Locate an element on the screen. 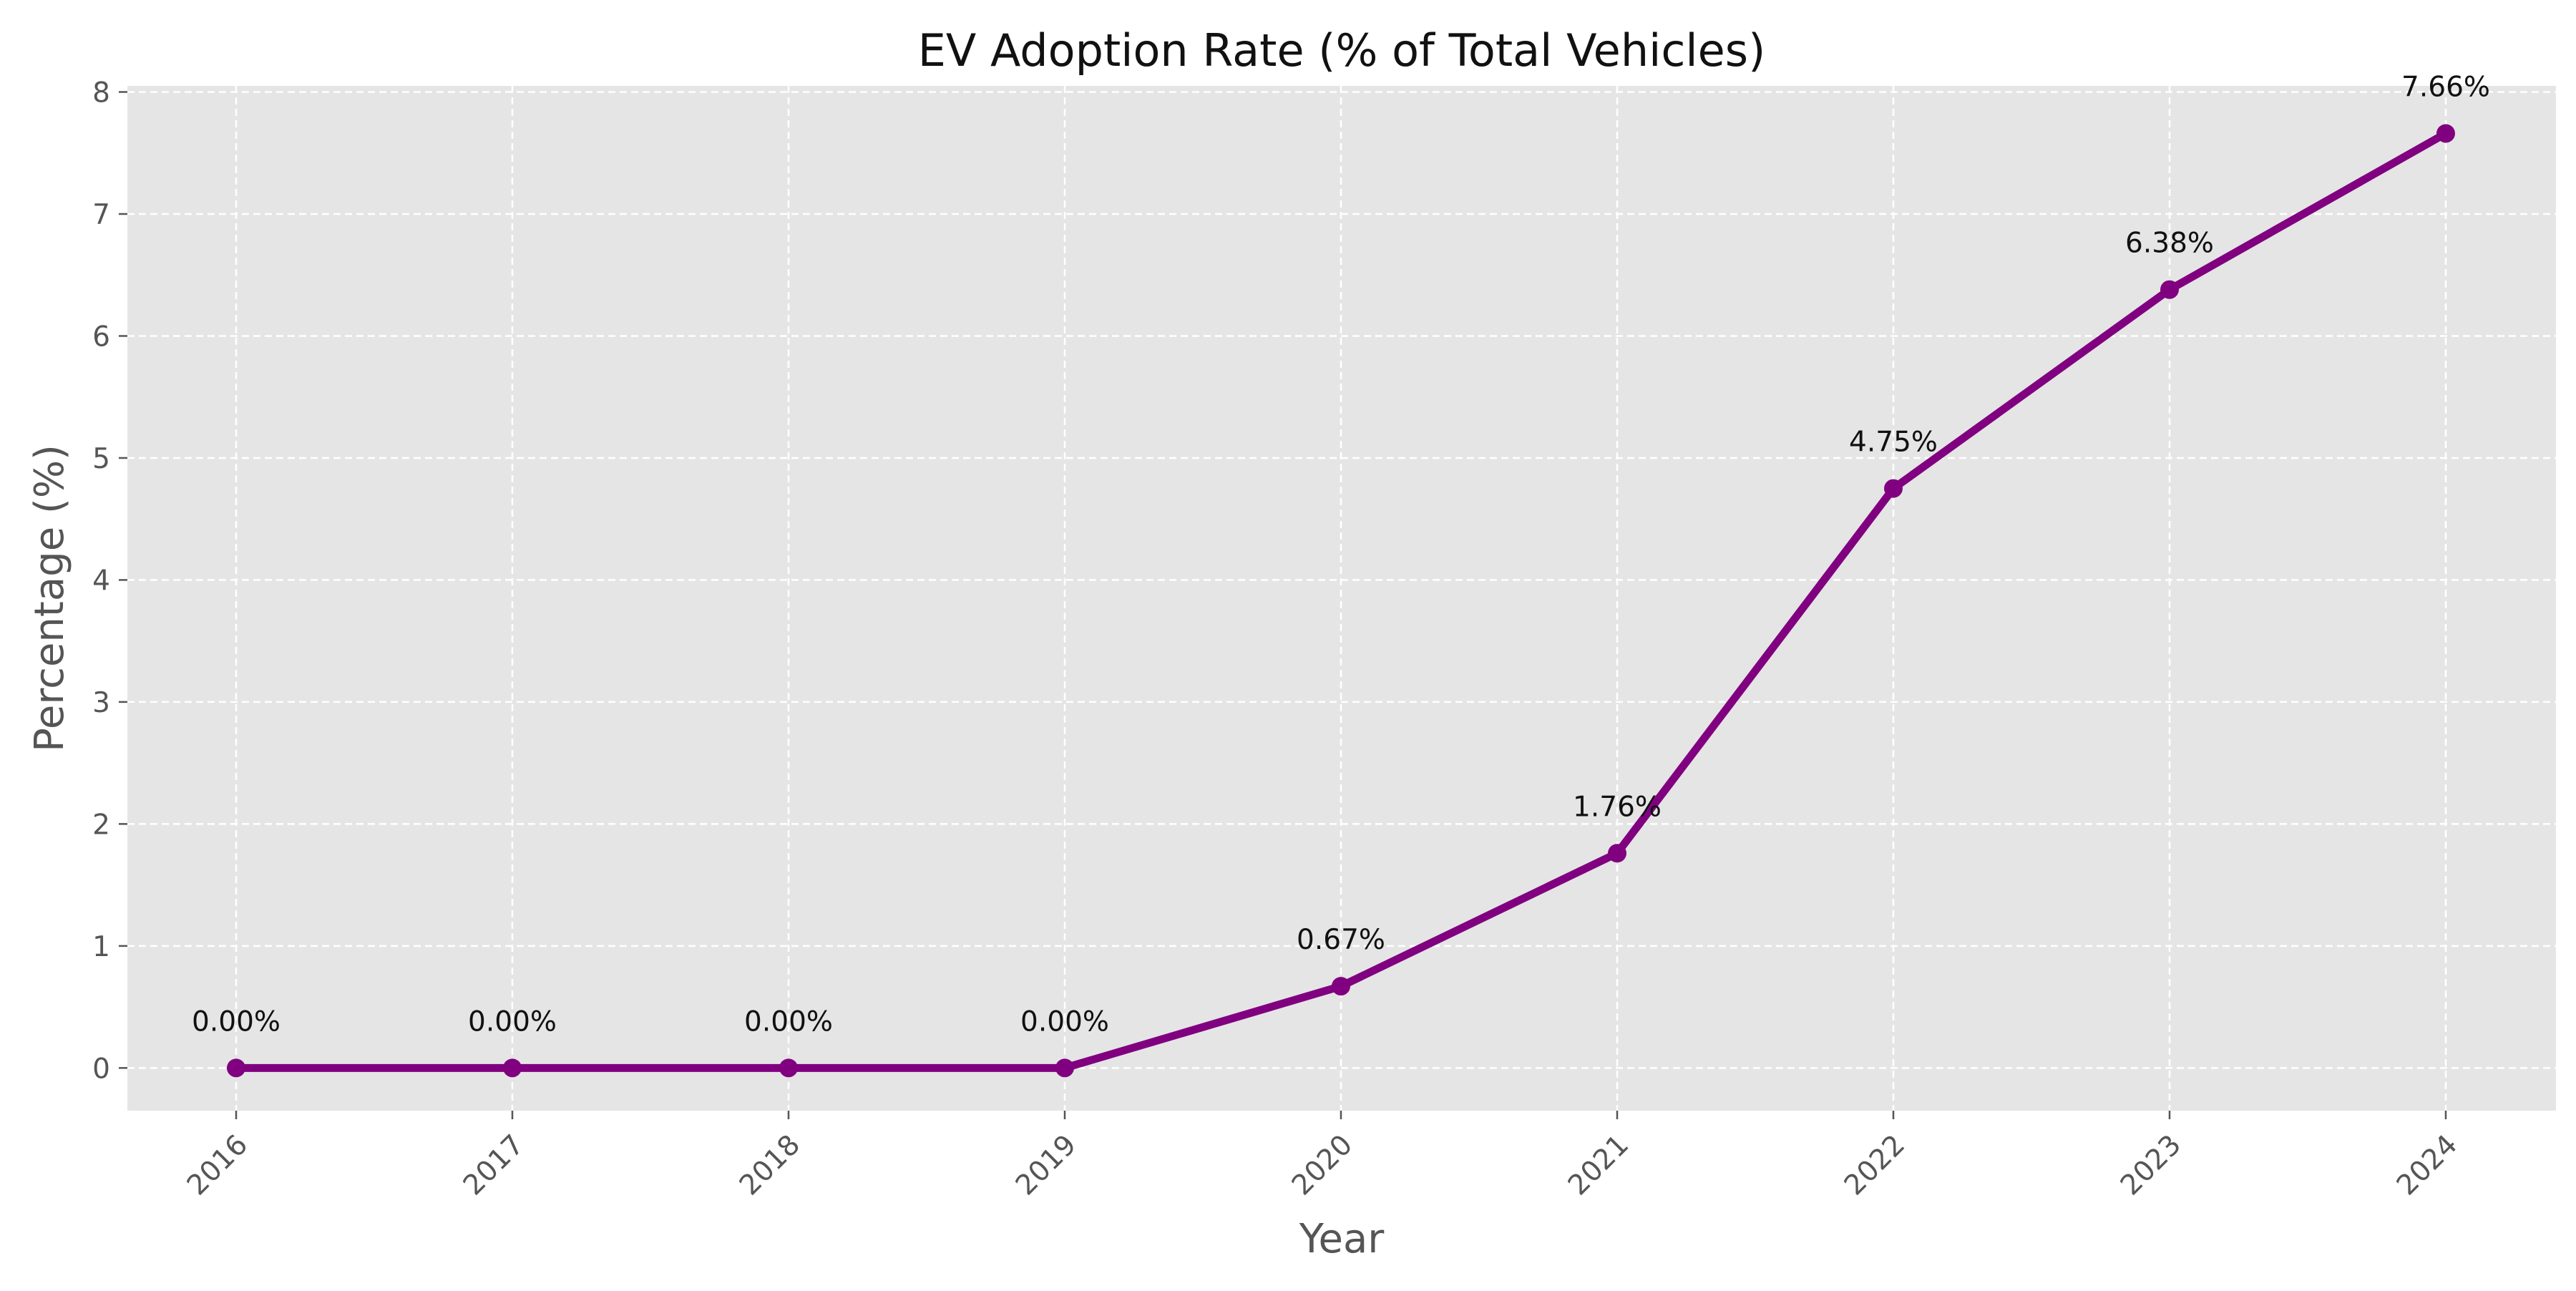  y-tick-label: 0 is located at coordinates (101, 1069).